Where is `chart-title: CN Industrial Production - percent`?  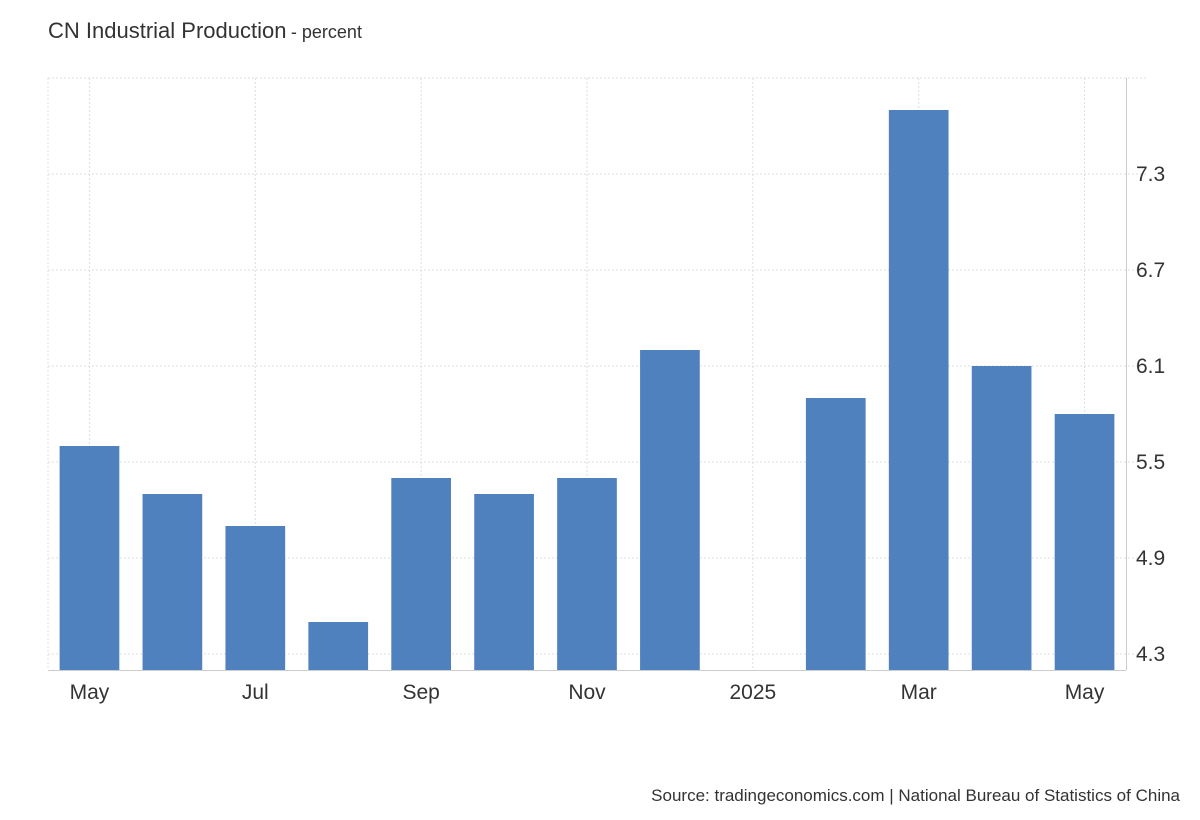 chart-title: CN Industrial Production - percent is located at coordinates (205, 31).